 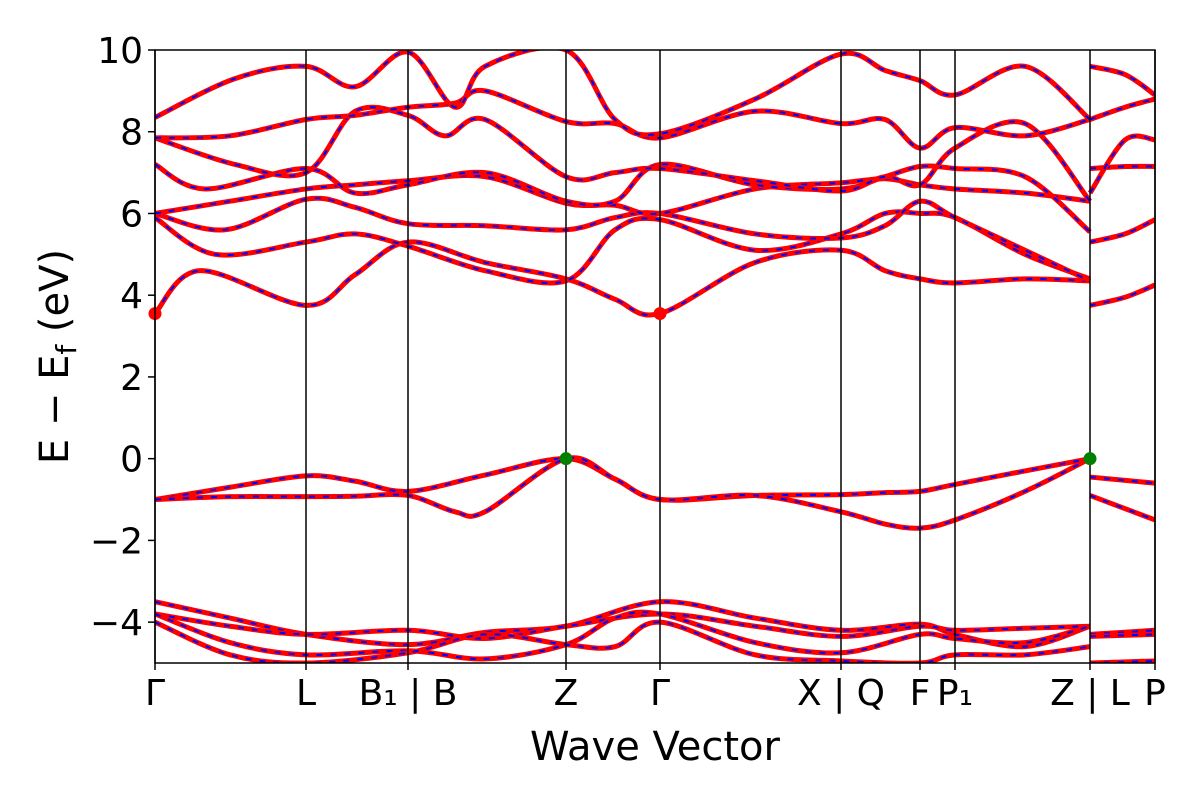 What do you see at coordinates (566, 693) in the screenshot?
I see `x-tick-label: Z` at bounding box center [566, 693].